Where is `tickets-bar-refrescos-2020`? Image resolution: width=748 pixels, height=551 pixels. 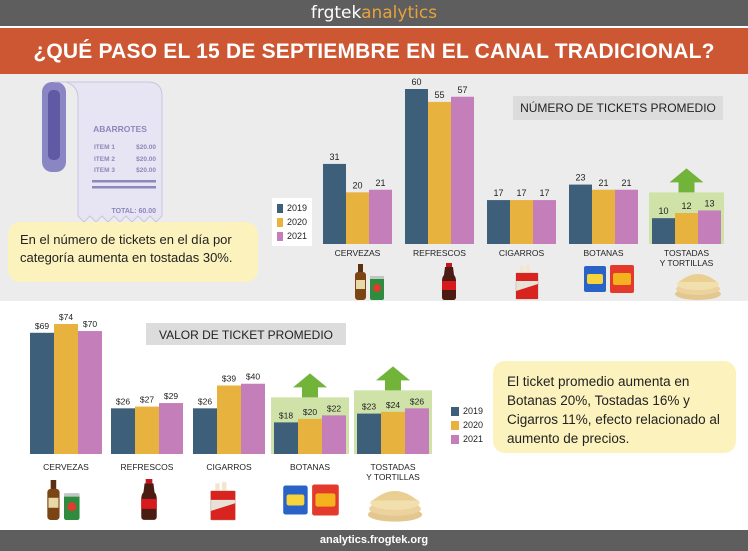 tickets-bar-refrescos-2020 is located at coordinates (439, 173).